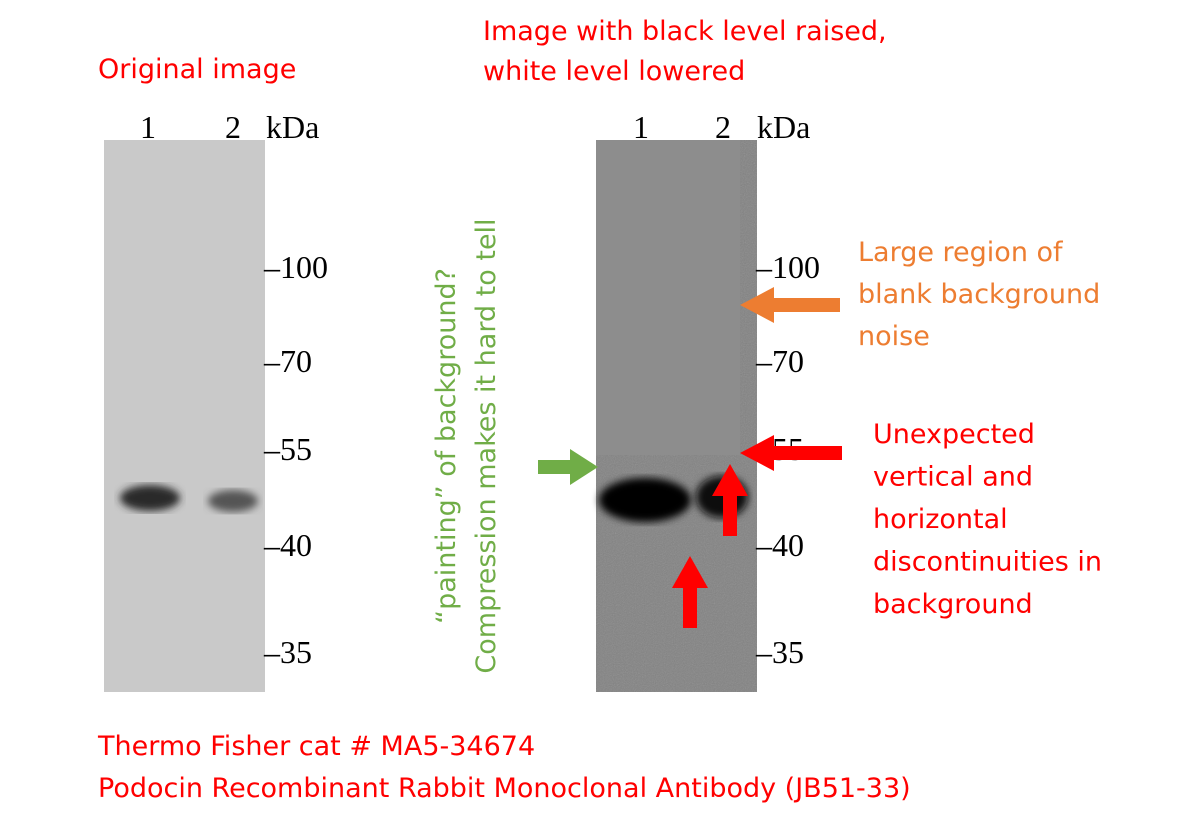 This screenshot has height=814, width=1181. What do you see at coordinates (486, 445) in the screenshot?
I see `annotation-line: Compression makes it hard to tell` at bounding box center [486, 445].